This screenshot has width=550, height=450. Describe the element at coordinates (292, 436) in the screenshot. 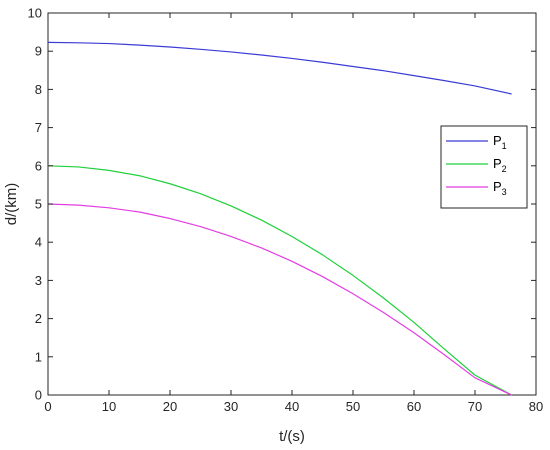

I see `x-axis-label: t/(s)` at that location.